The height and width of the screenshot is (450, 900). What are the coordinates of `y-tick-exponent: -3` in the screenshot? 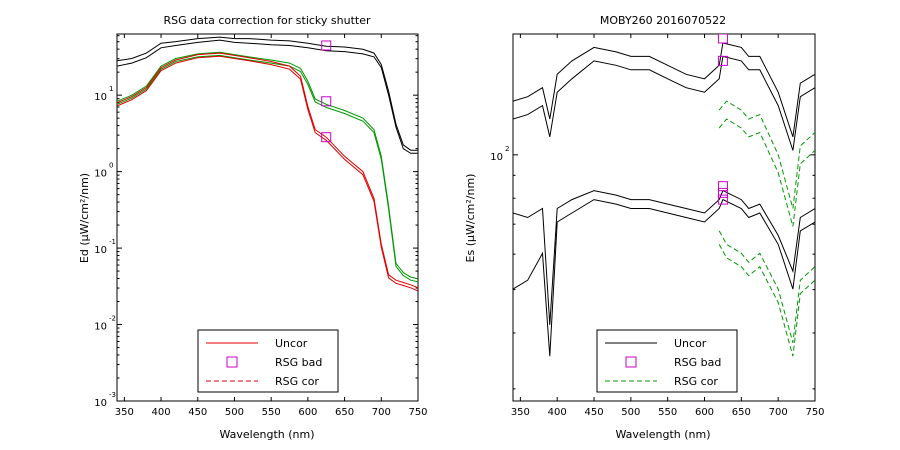 It's located at (112, 395).